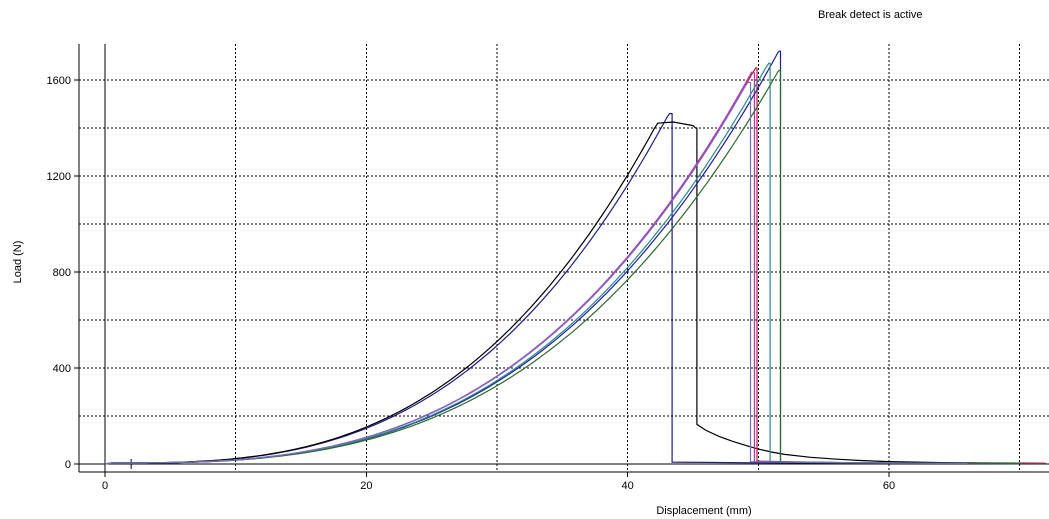 This screenshot has height=519, width=1049. What do you see at coordinates (870, 15) in the screenshot?
I see `break-detect-status: Break detect is active` at bounding box center [870, 15].